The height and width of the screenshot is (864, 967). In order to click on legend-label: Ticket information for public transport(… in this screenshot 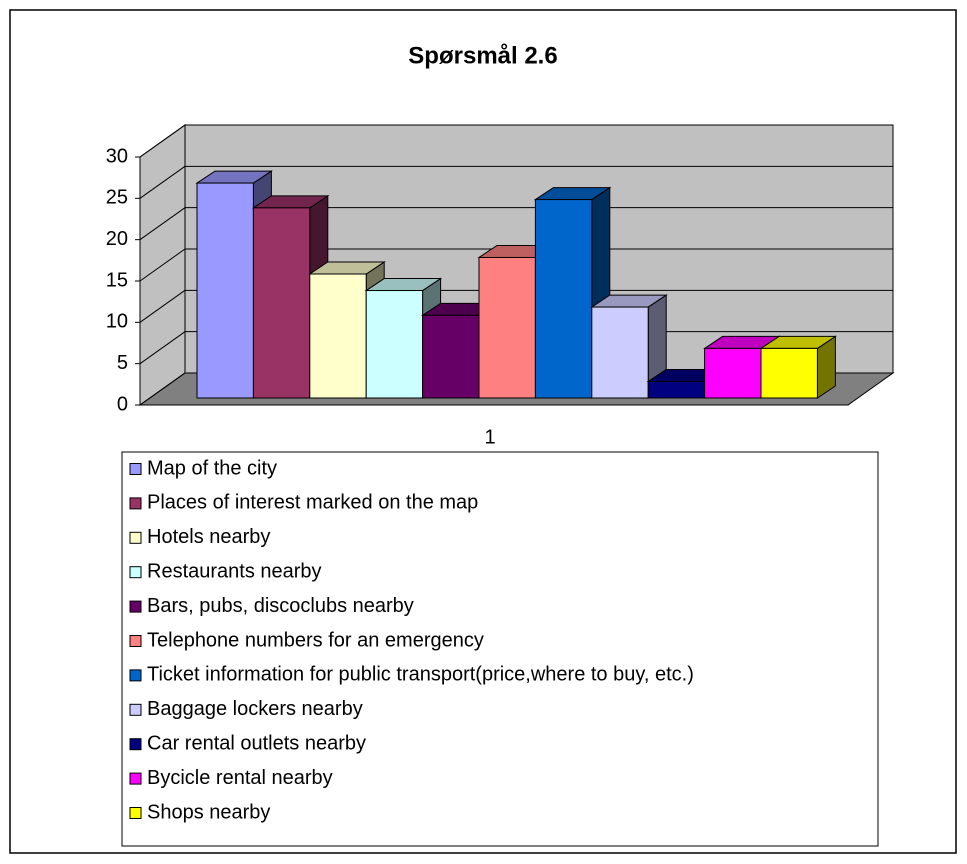, I will do `click(420, 675)`.